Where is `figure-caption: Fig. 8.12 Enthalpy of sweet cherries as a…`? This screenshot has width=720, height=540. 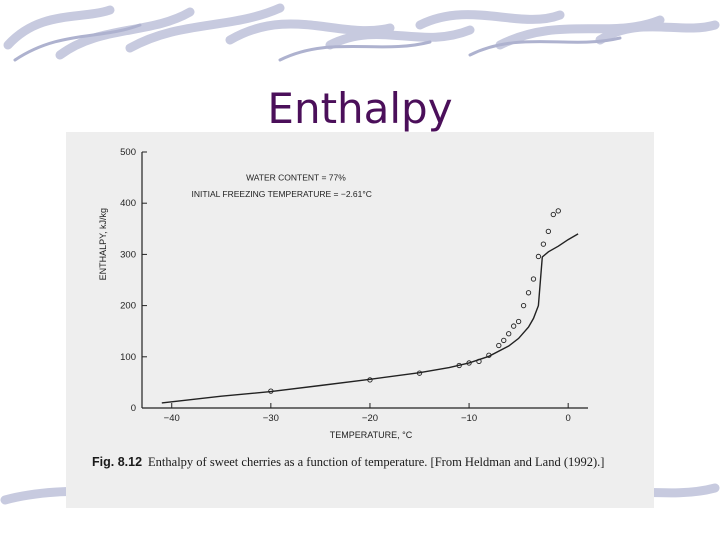 figure-caption: Fig. 8.12 Enthalpy of sweet cherries as a… is located at coordinates (362, 462).